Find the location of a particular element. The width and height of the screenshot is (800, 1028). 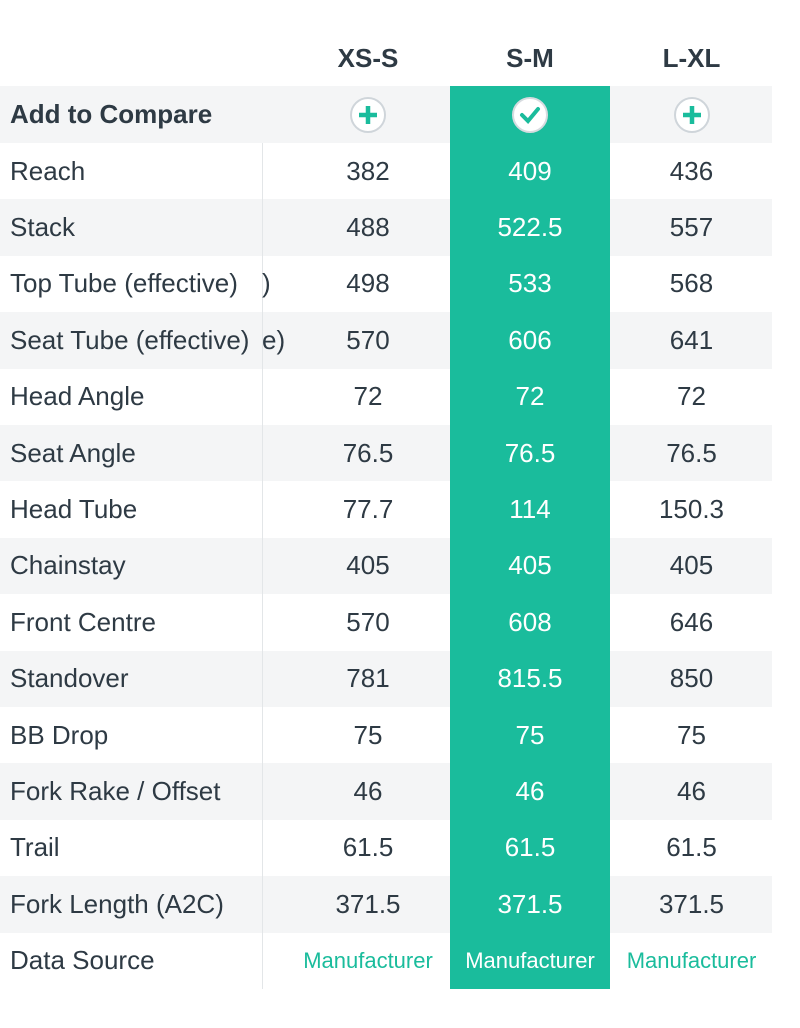

column-header: L-XL is located at coordinates (691, 57).